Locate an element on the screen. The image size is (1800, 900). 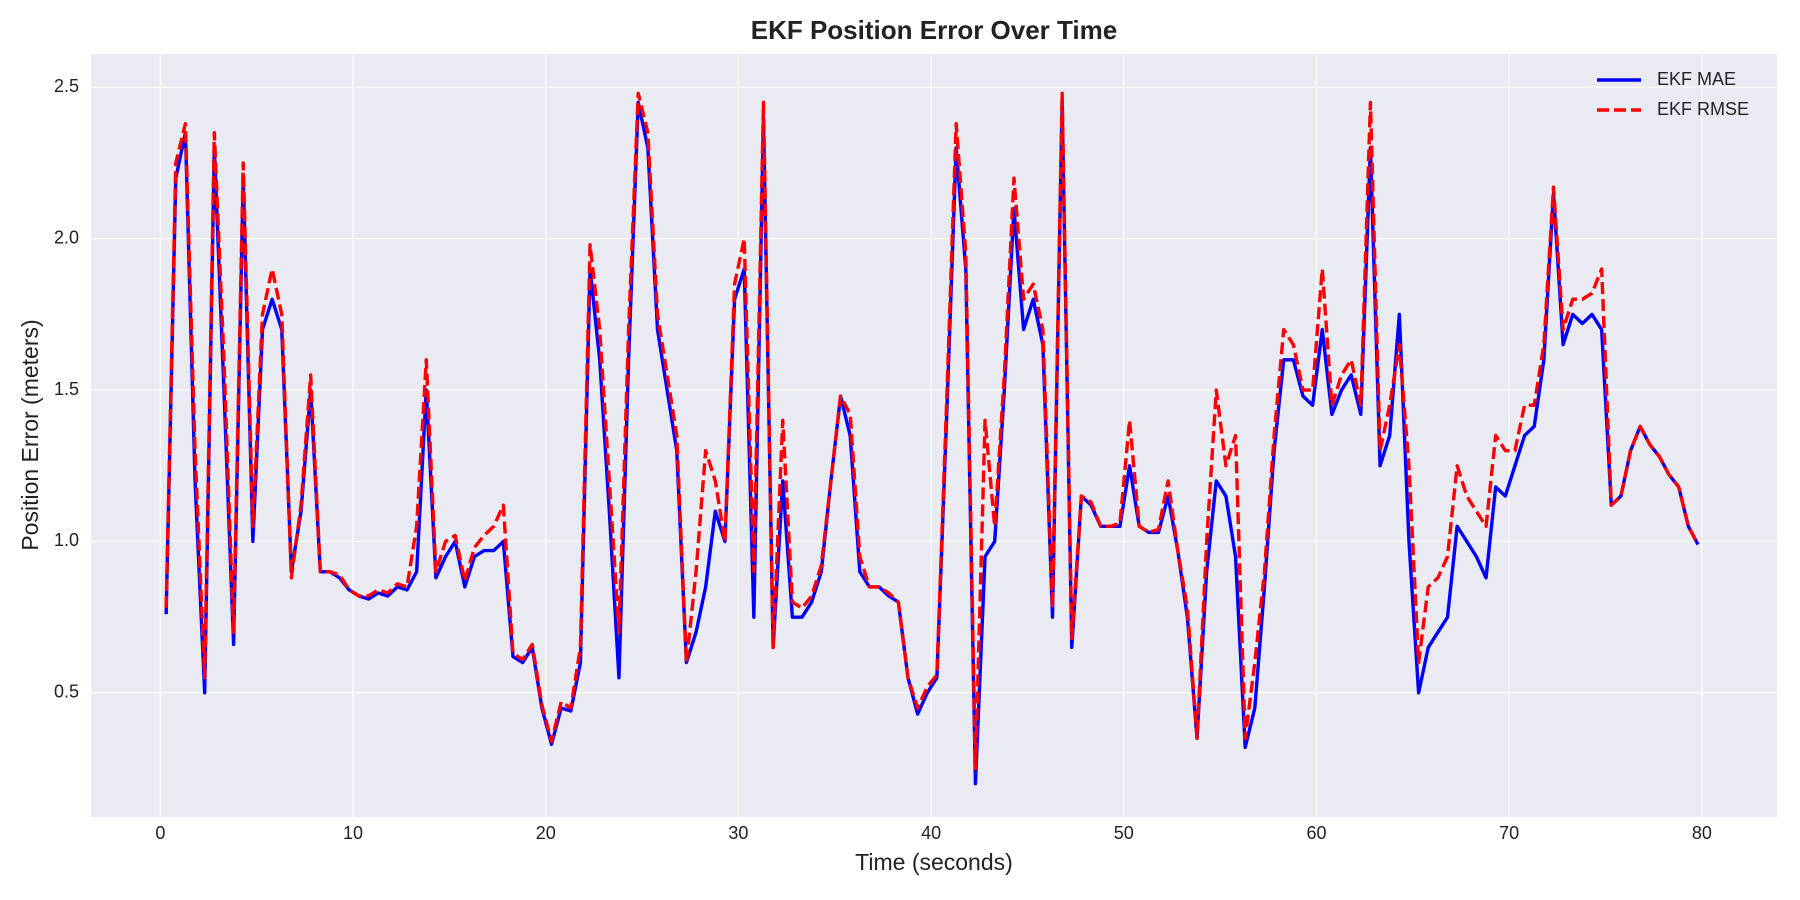
y-tick-label: 1.5 is located at coordinates (66, 389).